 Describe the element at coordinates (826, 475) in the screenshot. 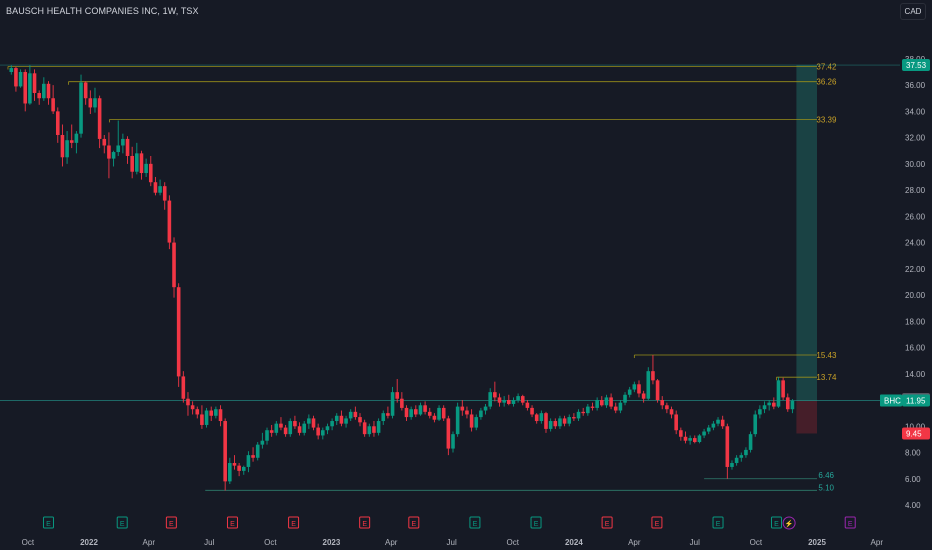

I see `support-label: 6.46` at that location.